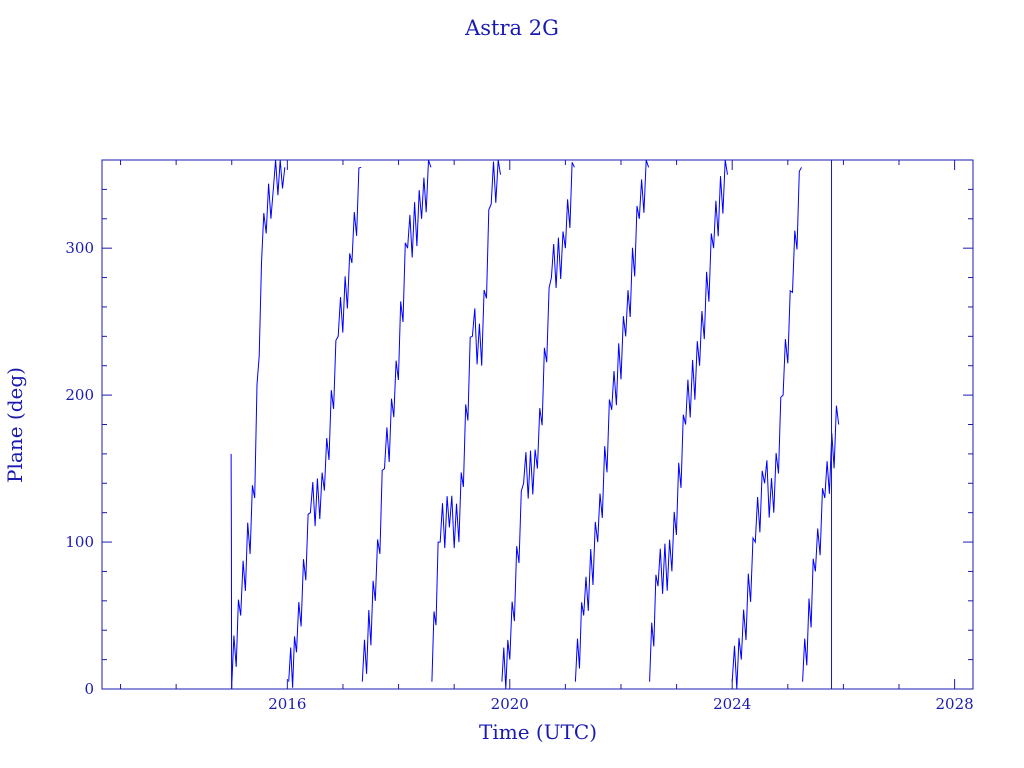  What do you see at coordinates (15, 425) in the screenshot?
I see `y-axis-label: Plane (deg)` at bounding box center [15, 425].